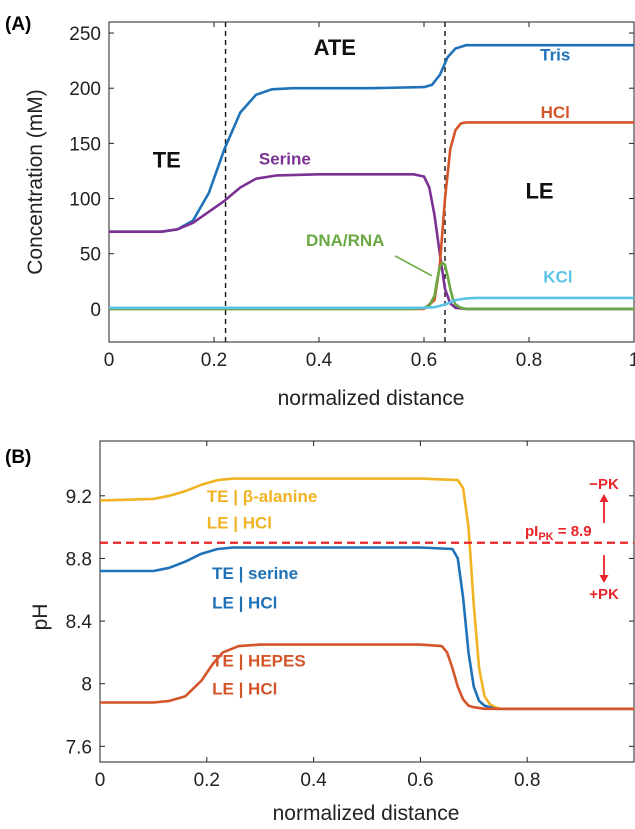 The image size is (635, 829). I want to click on panel-b-y-axis-label: pH, so click(40, 617).